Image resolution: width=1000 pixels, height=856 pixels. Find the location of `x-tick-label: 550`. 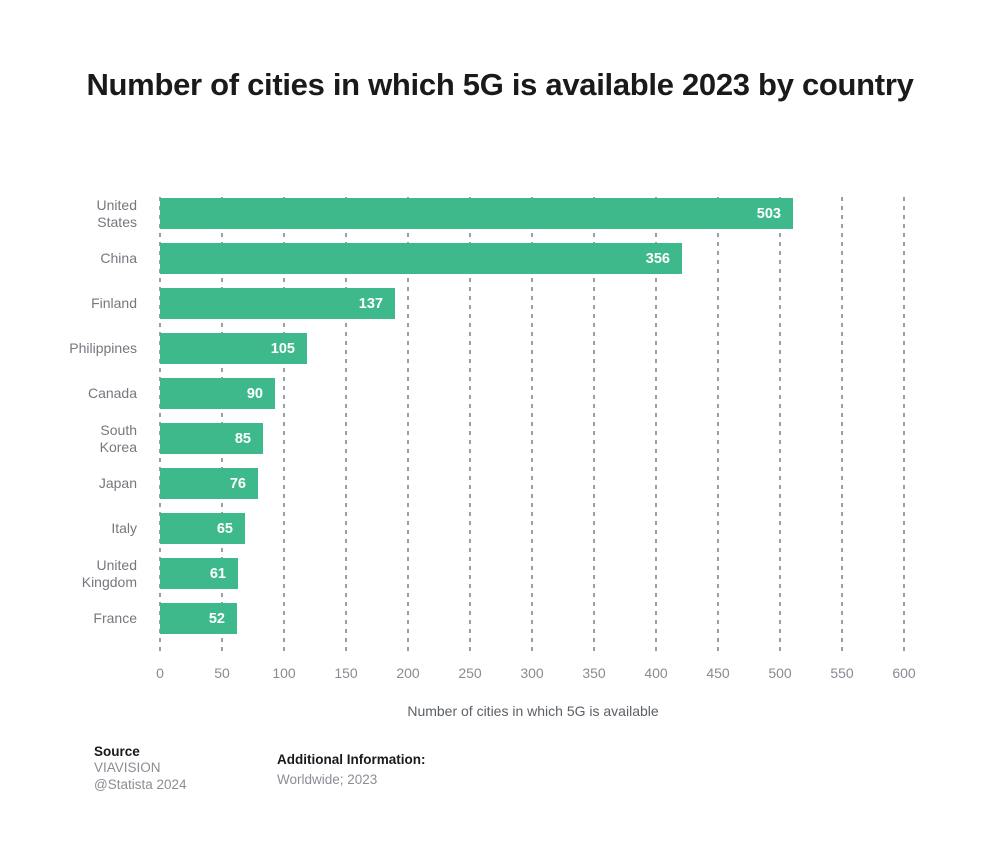

x-tick-label: 550 is located at coordinates (842, 673).